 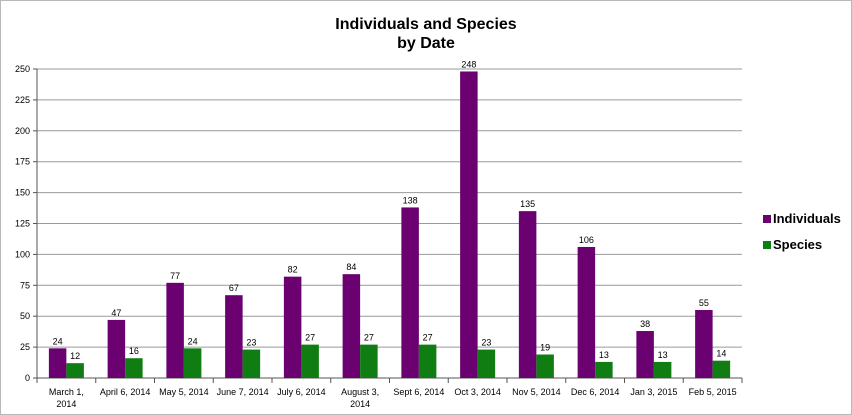 I want to click on x-tick-label-3: June 7, 2014, so click(x=243, y=392).